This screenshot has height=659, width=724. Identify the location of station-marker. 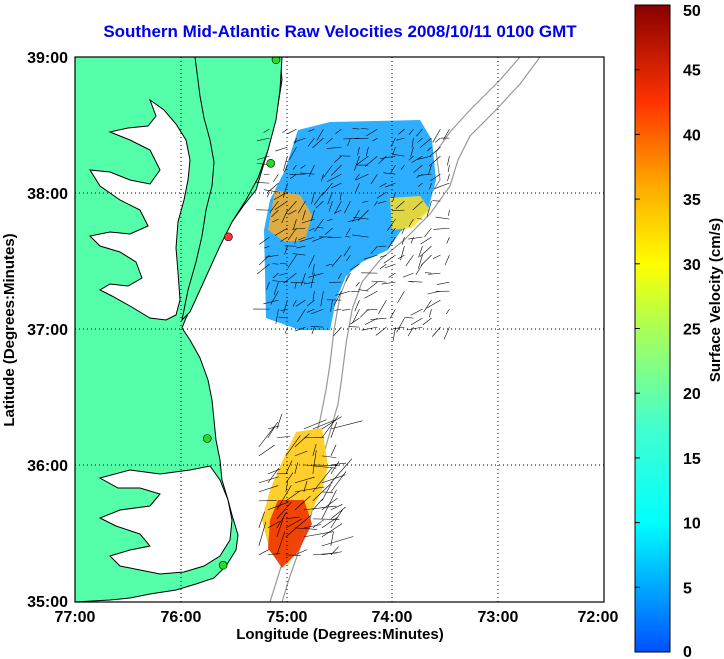
(207, 438).